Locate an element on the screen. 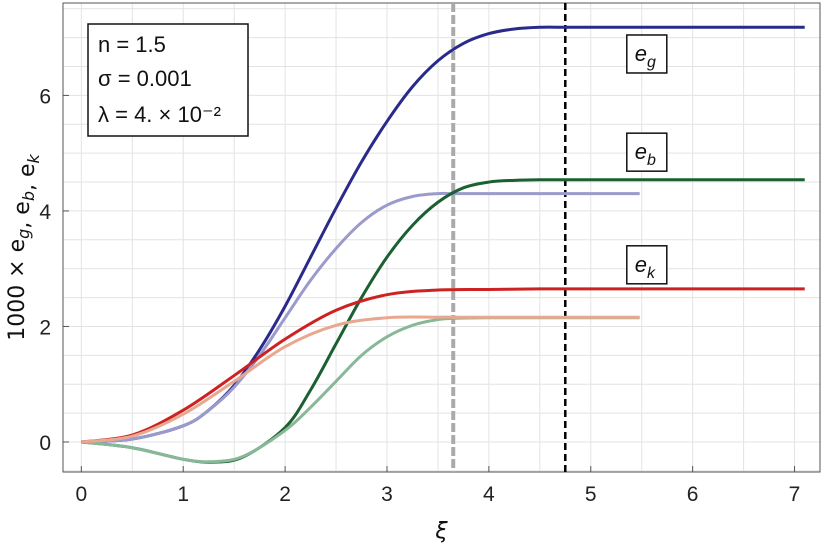 This screenshot has width=830, height=549. series-label: ek is located at coordinates (645, 267).